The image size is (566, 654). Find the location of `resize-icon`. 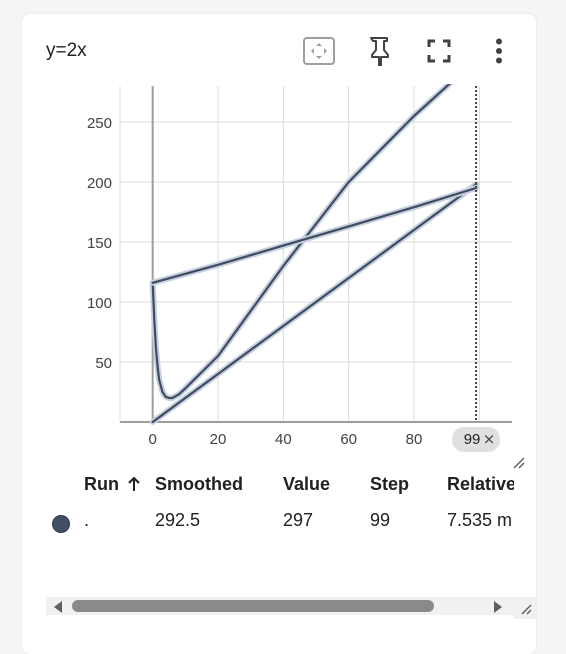

resize-icon is located at coordinates (525, 608).